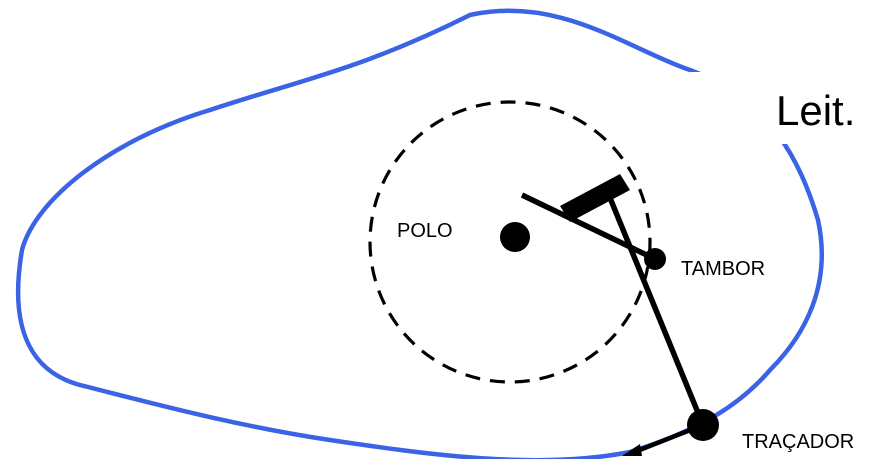  Describe the element at coordinates (798, 442) in the screenshot. I see `tracer-label: TRAÇADOR` at that location.